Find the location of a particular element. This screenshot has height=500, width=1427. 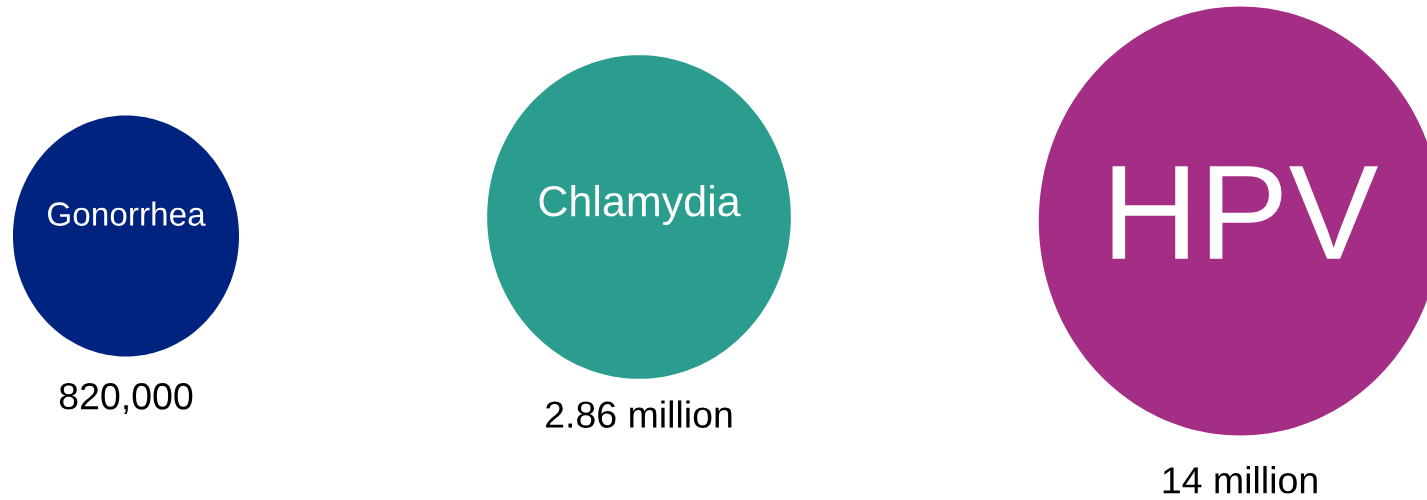

category-label: Chlamydia is located at coordinates (640, 205).